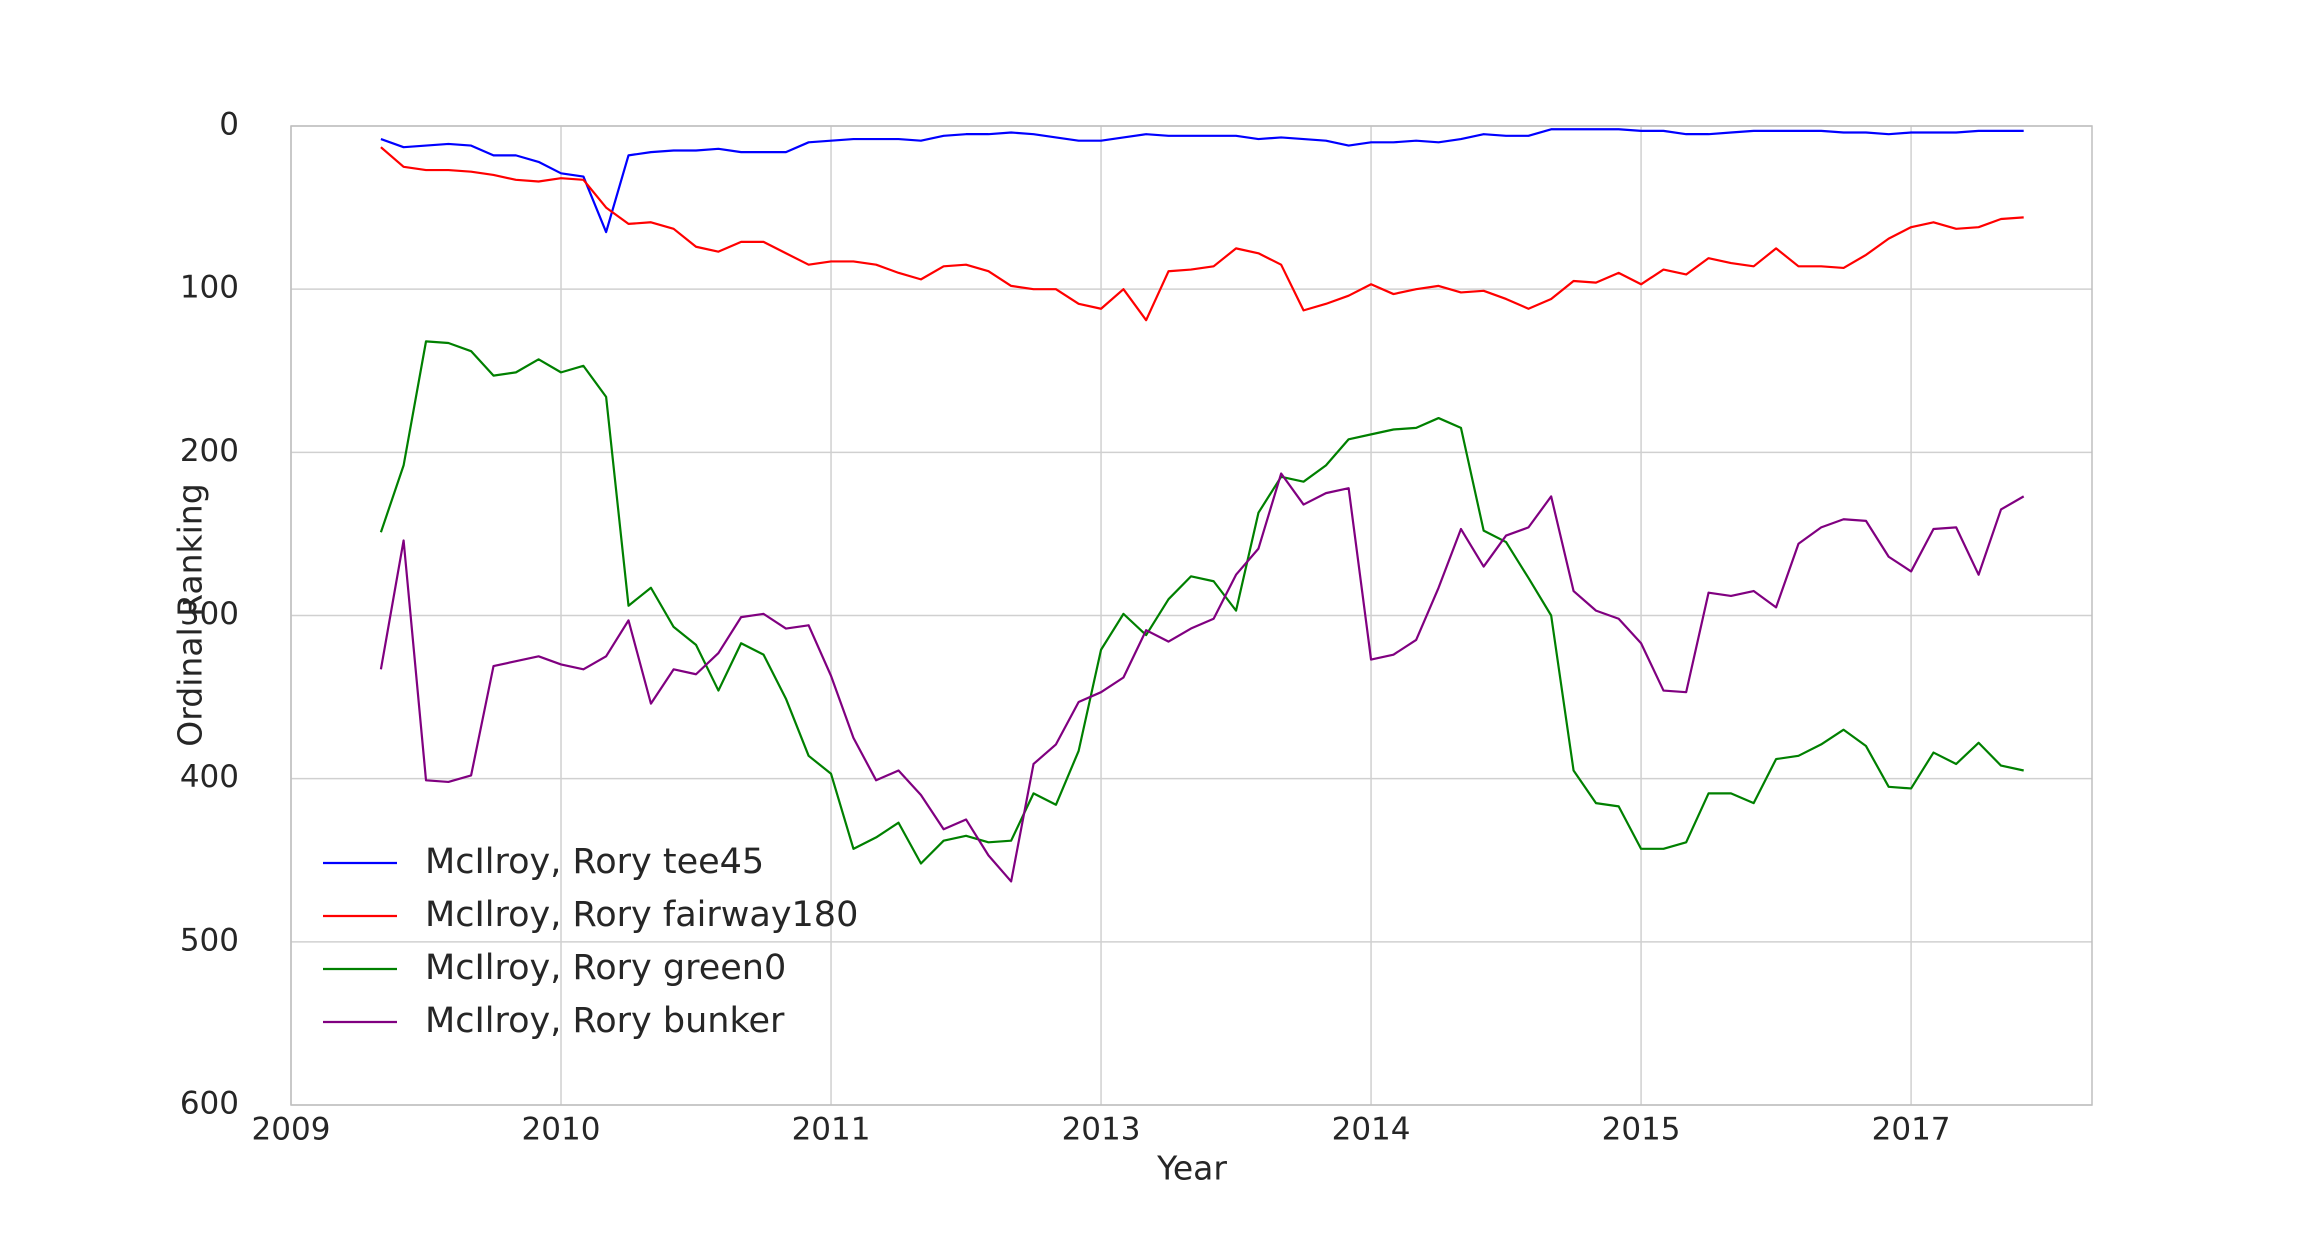 The image size is (2300, 1254). Describe the element at coordinates (209, 940) in the screenshot. I see `y-tick-label: 500` at that location.